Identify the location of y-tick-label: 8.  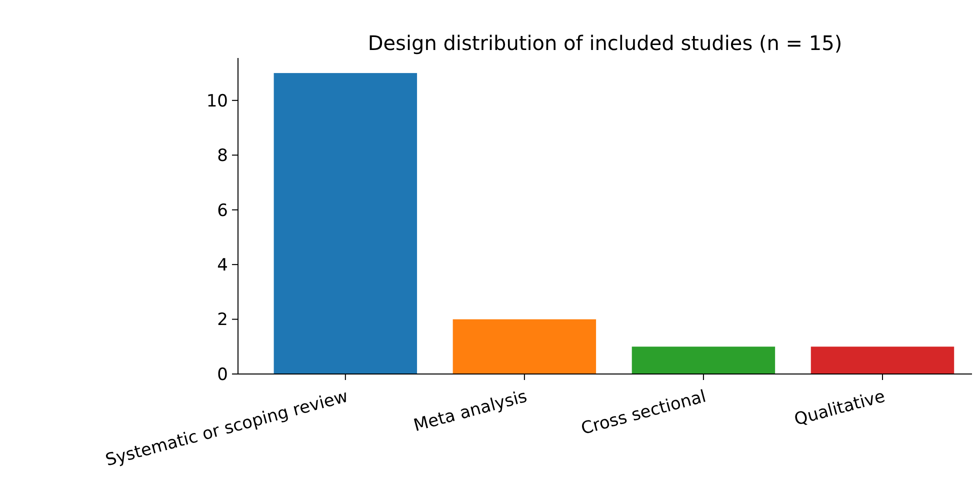
(222, 156).